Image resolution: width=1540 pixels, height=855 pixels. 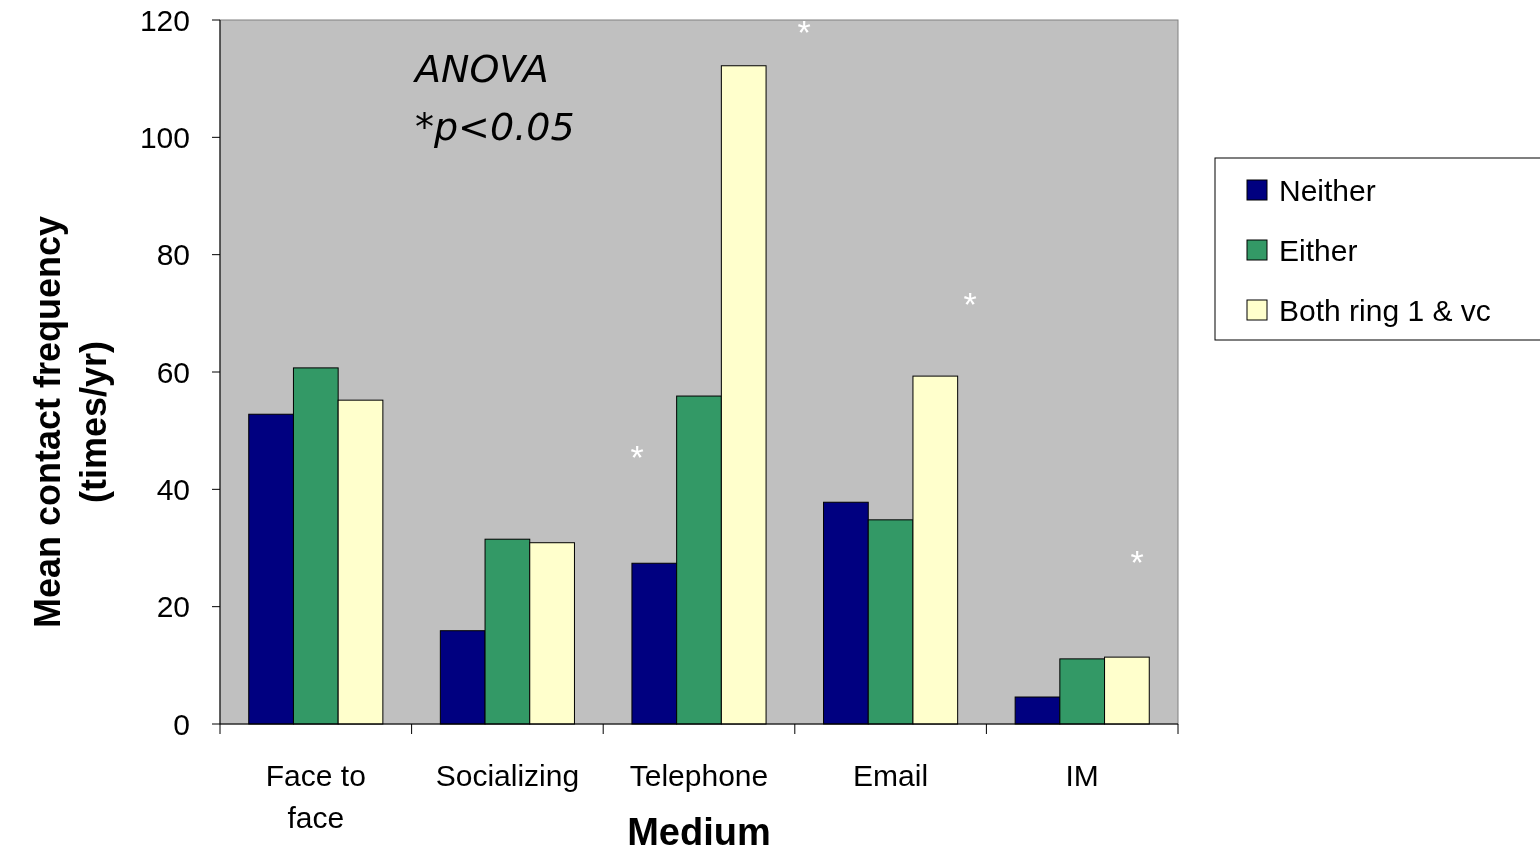 What do you see at coordinates (173, 607) in the screenshot?
I see `y-tick-label: 20` at bounding box center [173, 607].